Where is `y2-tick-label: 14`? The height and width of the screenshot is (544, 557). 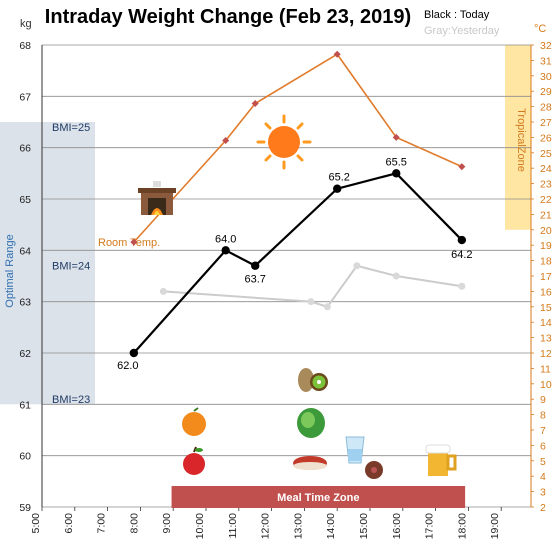
y2-tick-label: 14 is located at coordinates (546, 323).